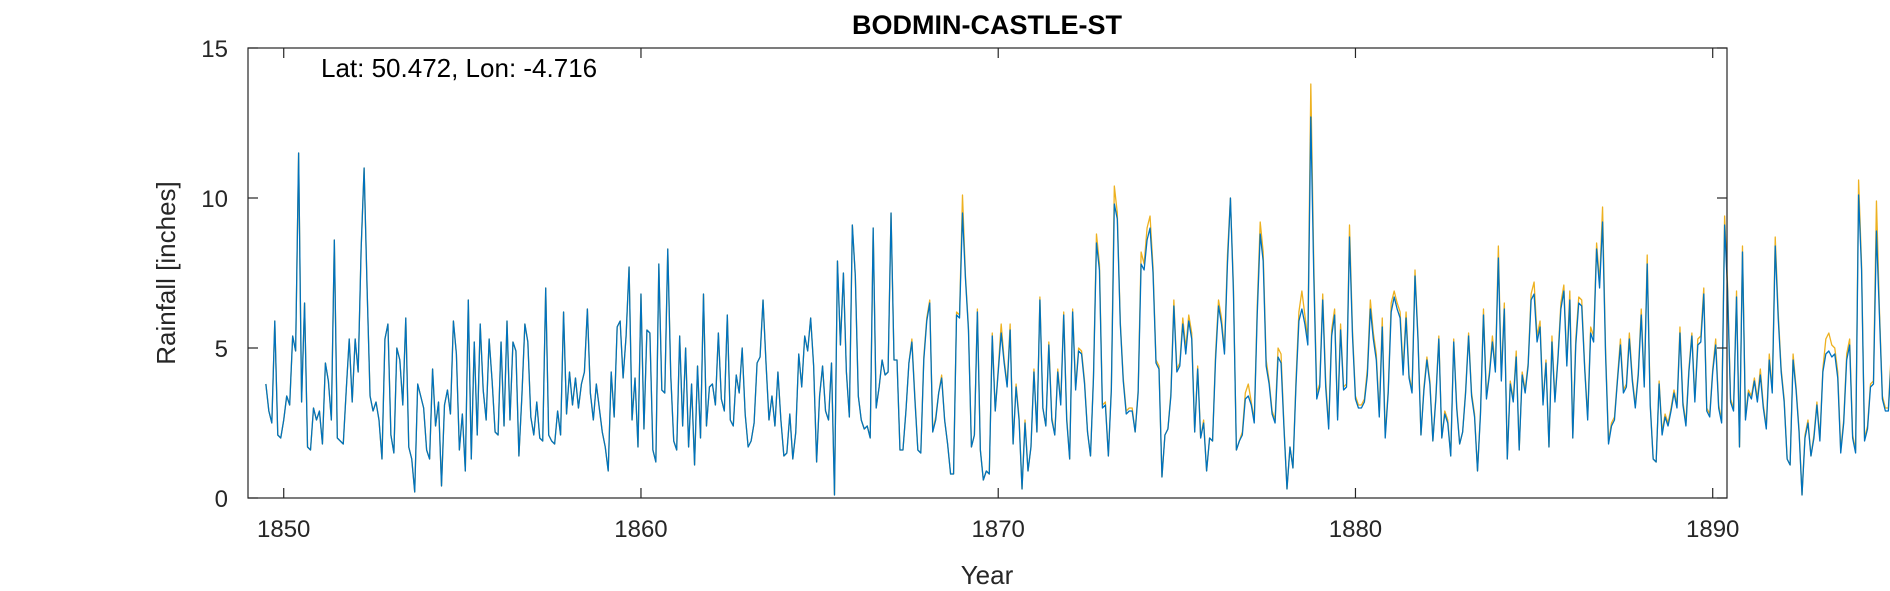 The height and width of the screenshot is (591, 1890). What do you see at coordinates (166, 273) in the screenshot?
I see `y-axis-title: Rainfall [inches]` at bounding box center [166, 273].